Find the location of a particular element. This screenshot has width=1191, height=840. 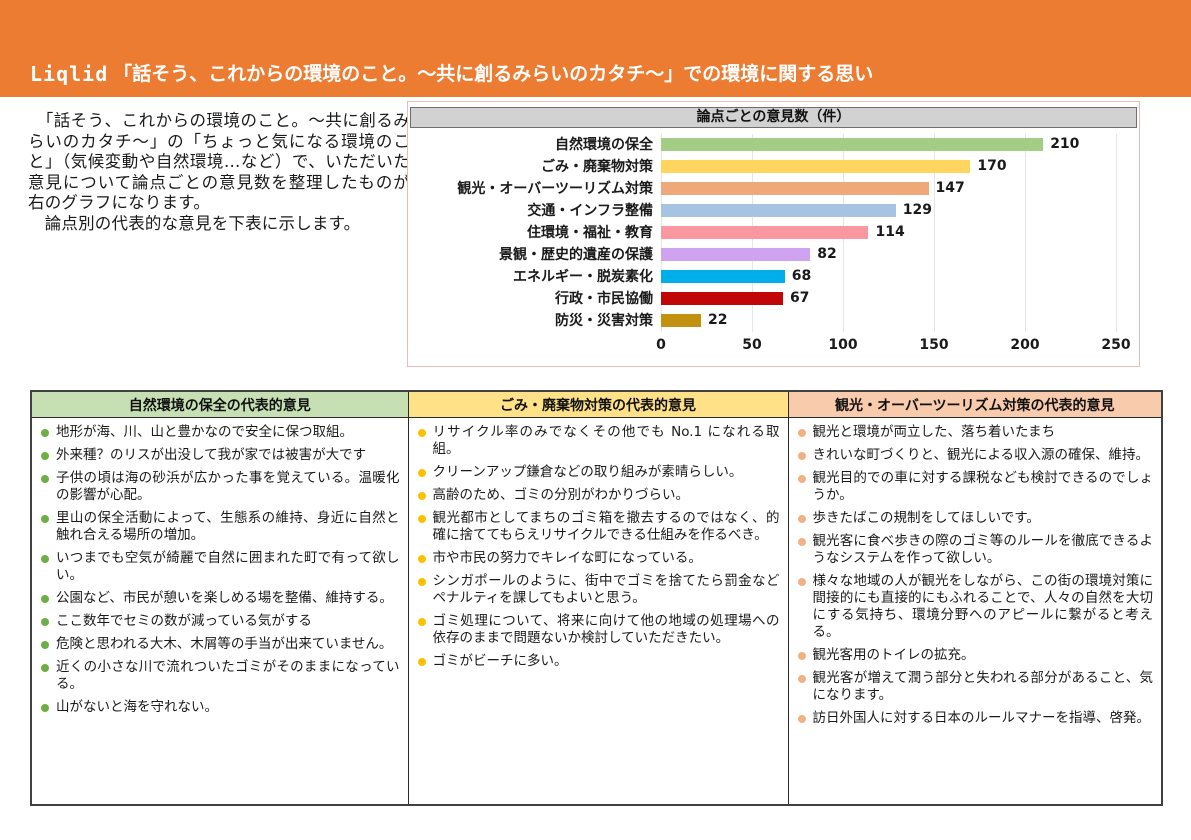

opinion-text: 里山の保全活動によって、生態系の維持、身近に自然と触れ合える場所の増加。 is located at coordinates (228, 526).